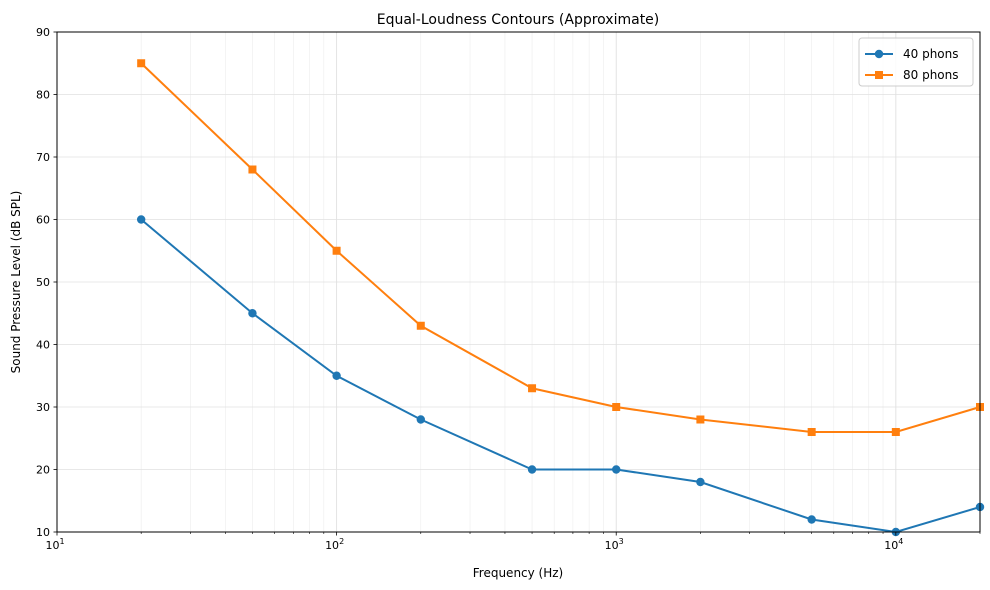 The image size is (990, 590). I want to click on y-tick-label: 30, so click(43, 407).